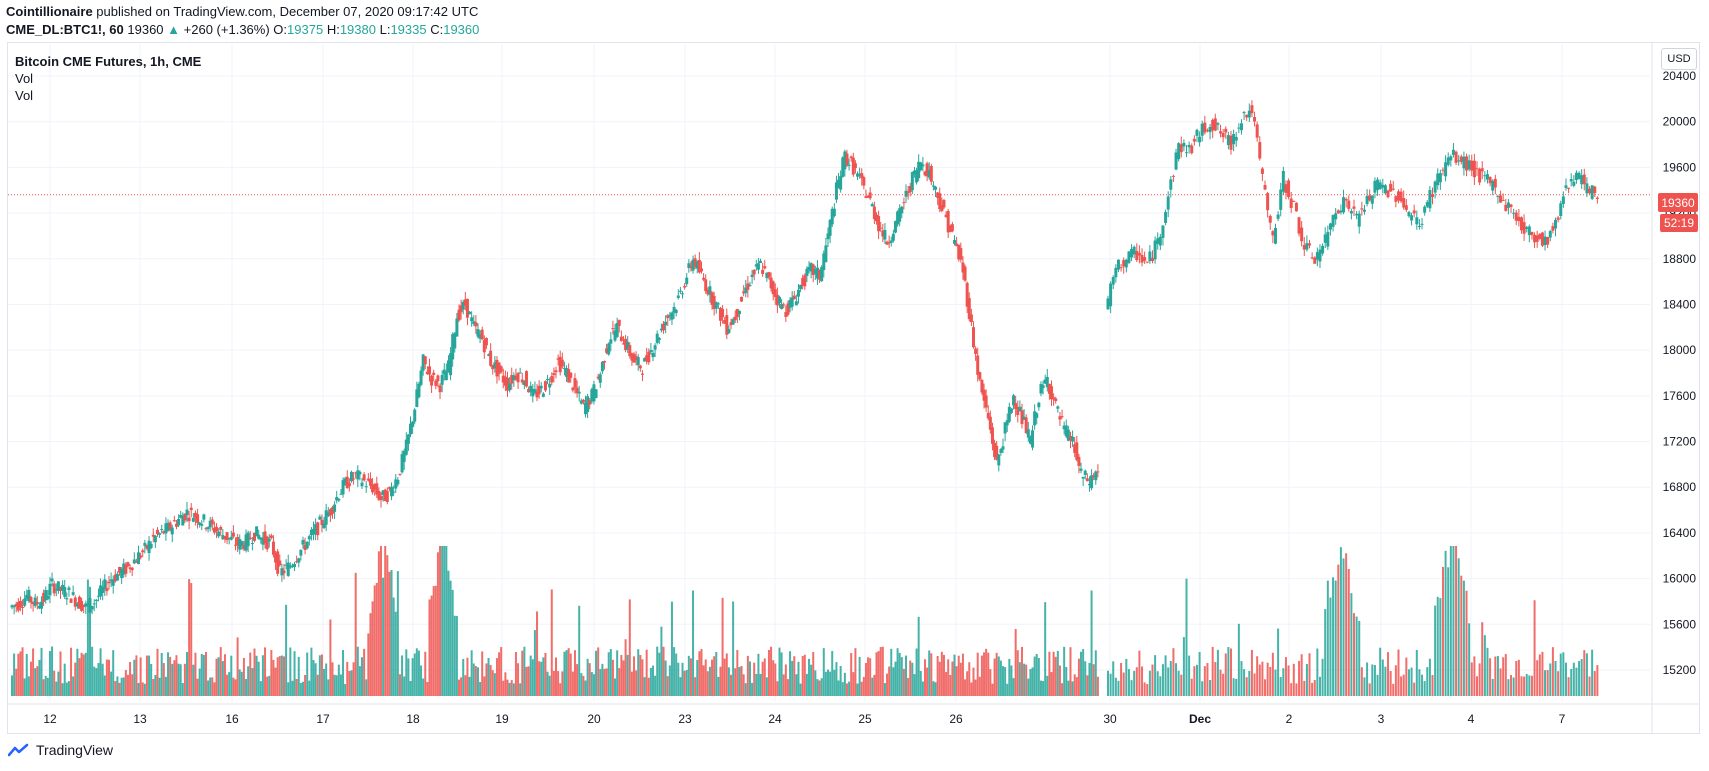 The height and width of the screenshot is (771, 1709). Describe the element at coordinates (65, 29) in the screenshot. I see `symbol-label: CME_DL:BTC1!, 60` at that location.